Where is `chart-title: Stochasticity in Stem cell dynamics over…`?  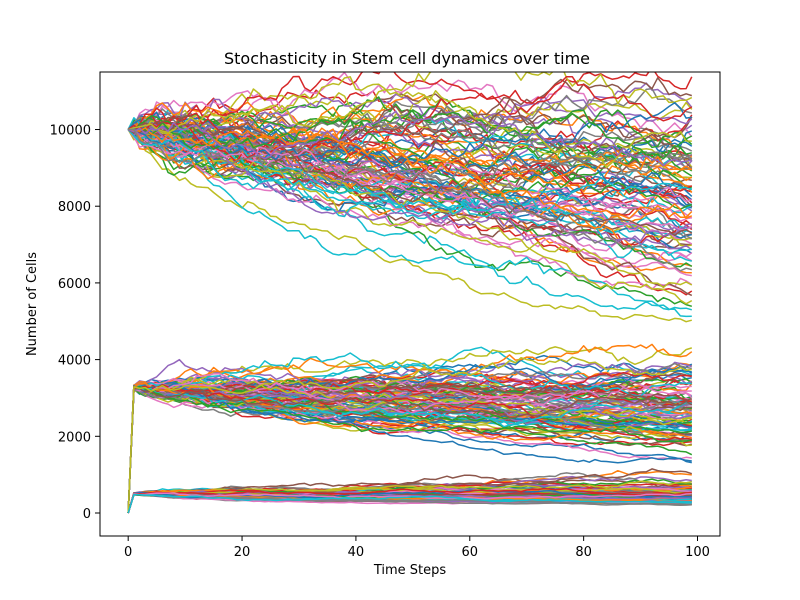 chart-title: Stochasticity in Stem cell dynamics over… is located at coordinates (407, 58).